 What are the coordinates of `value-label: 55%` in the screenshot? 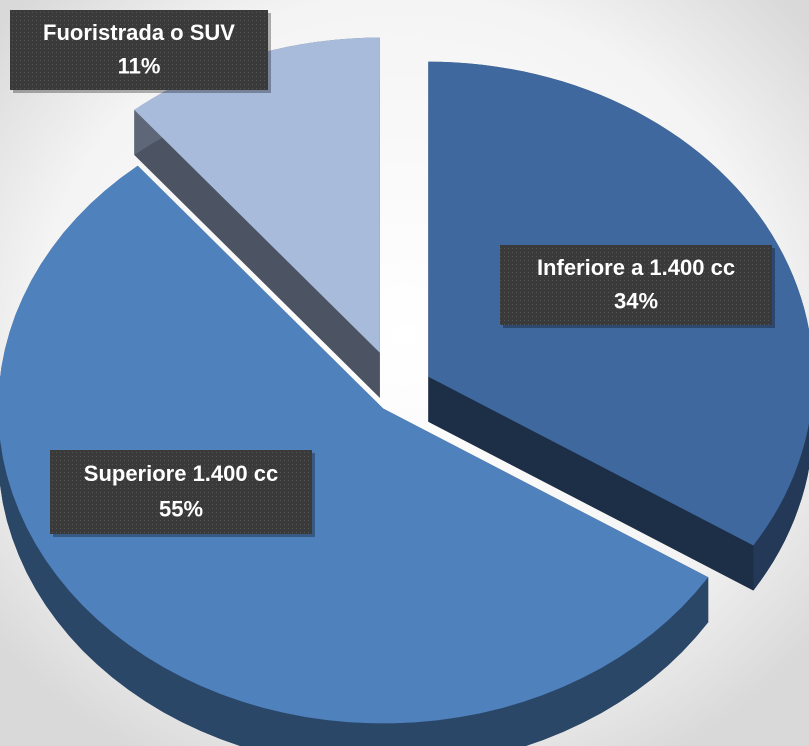 It's located at (181, 508).